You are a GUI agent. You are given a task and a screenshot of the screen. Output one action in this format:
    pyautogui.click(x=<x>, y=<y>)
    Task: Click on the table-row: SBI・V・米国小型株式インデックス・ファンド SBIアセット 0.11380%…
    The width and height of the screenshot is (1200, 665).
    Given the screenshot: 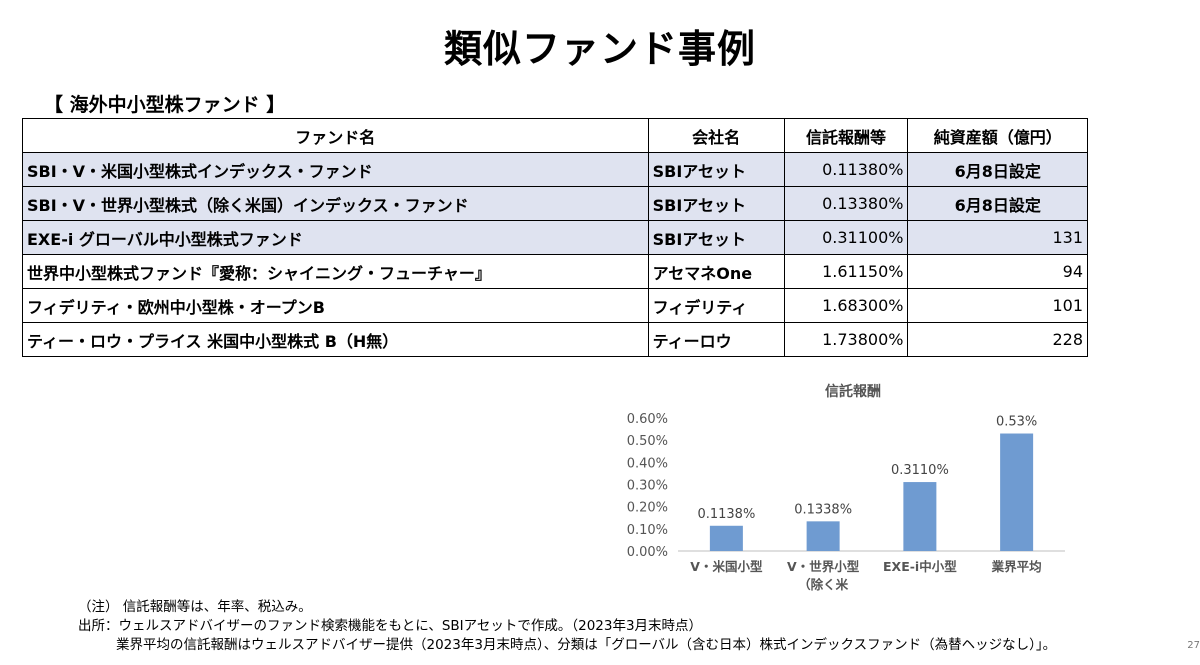 What is the action you would take?
    pyautogui.click(x=555, y=169)
    